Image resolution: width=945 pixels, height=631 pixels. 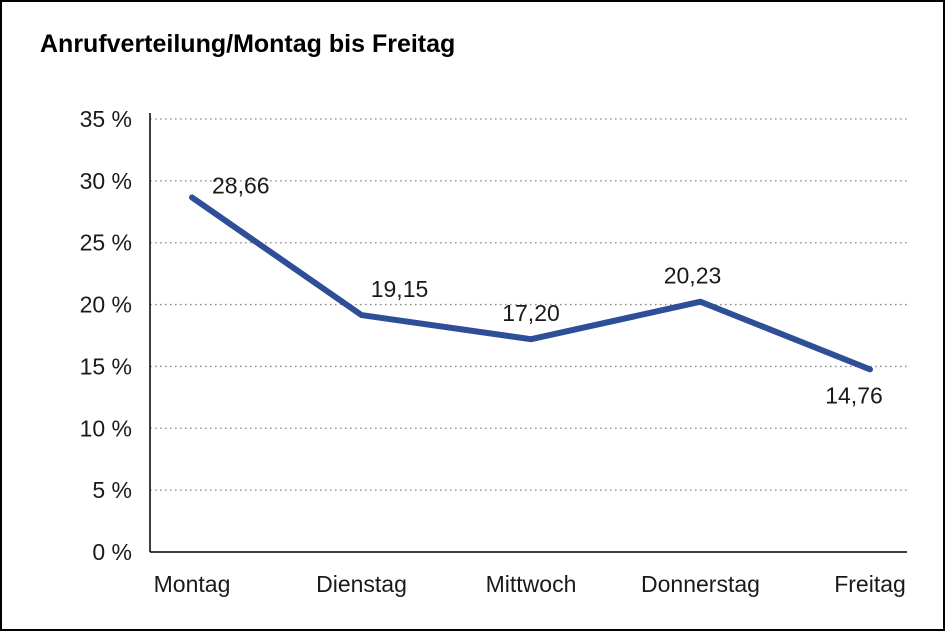 What do you see at coordinates (106, 243) in the screenshot?
I see `y-tick-label: 25 %` at bounding box center [106, 243].